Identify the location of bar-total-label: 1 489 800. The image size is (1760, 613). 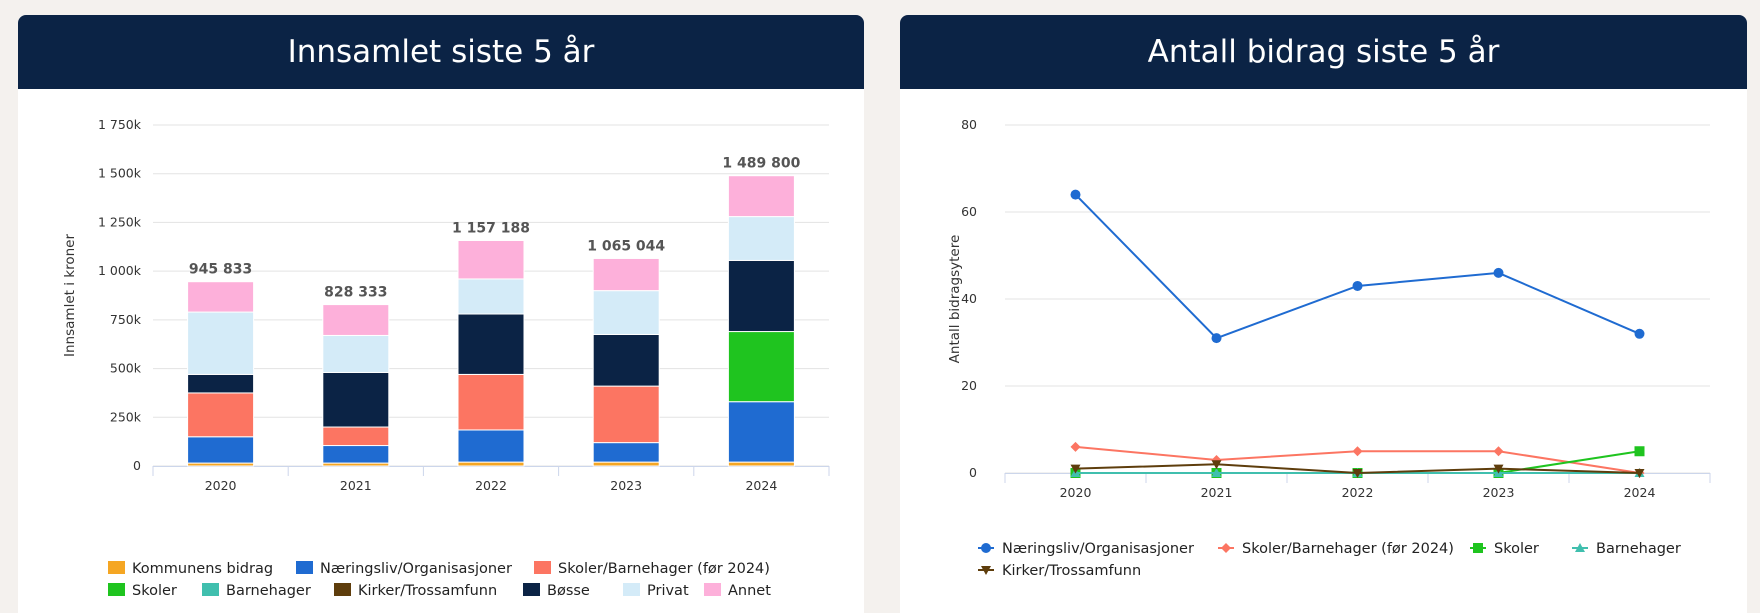
(761, 164).